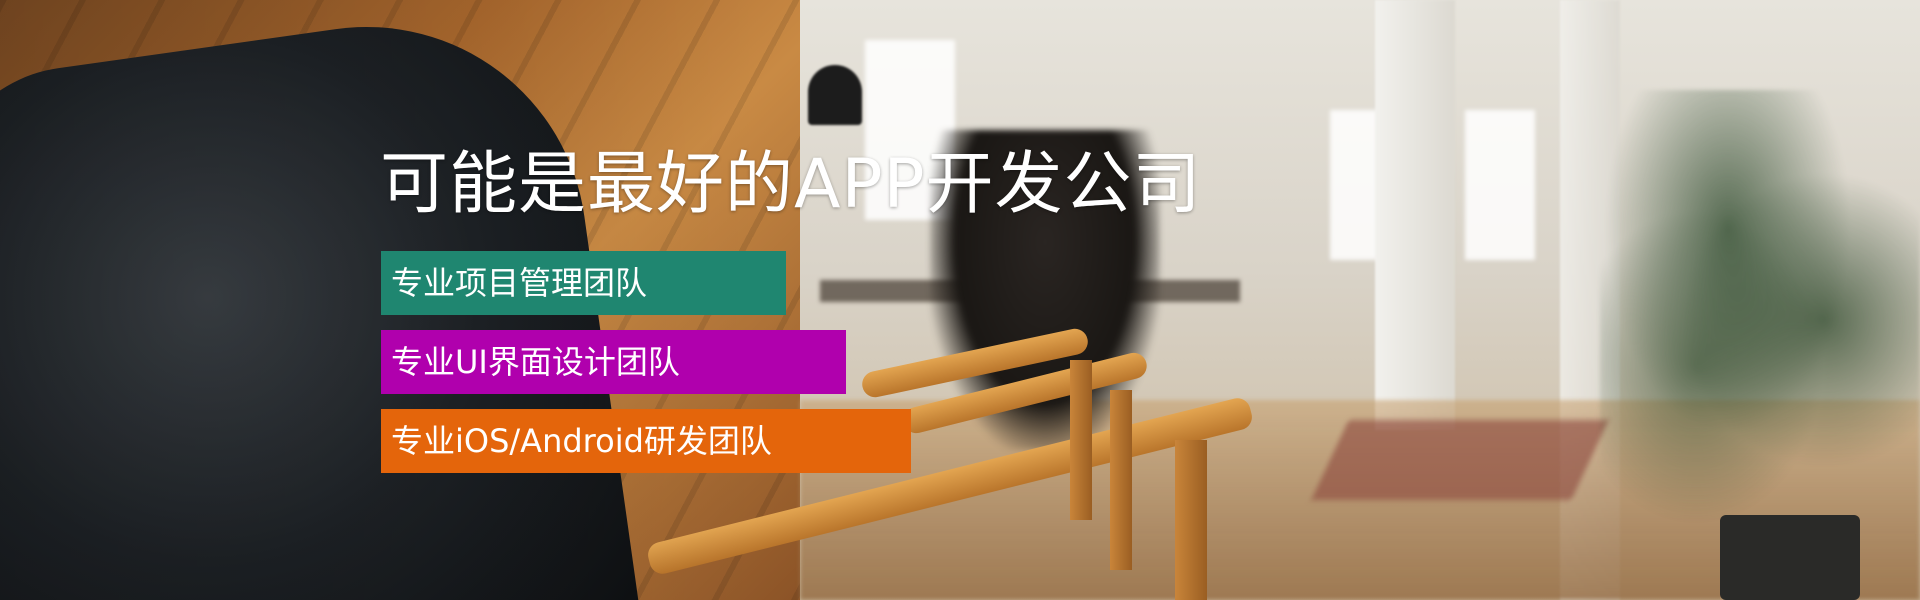 This screenshot has height=600, width=1920. Describe the element at coordinates (1790, 557) in the screenshot. I see `plant-pot` at that location.